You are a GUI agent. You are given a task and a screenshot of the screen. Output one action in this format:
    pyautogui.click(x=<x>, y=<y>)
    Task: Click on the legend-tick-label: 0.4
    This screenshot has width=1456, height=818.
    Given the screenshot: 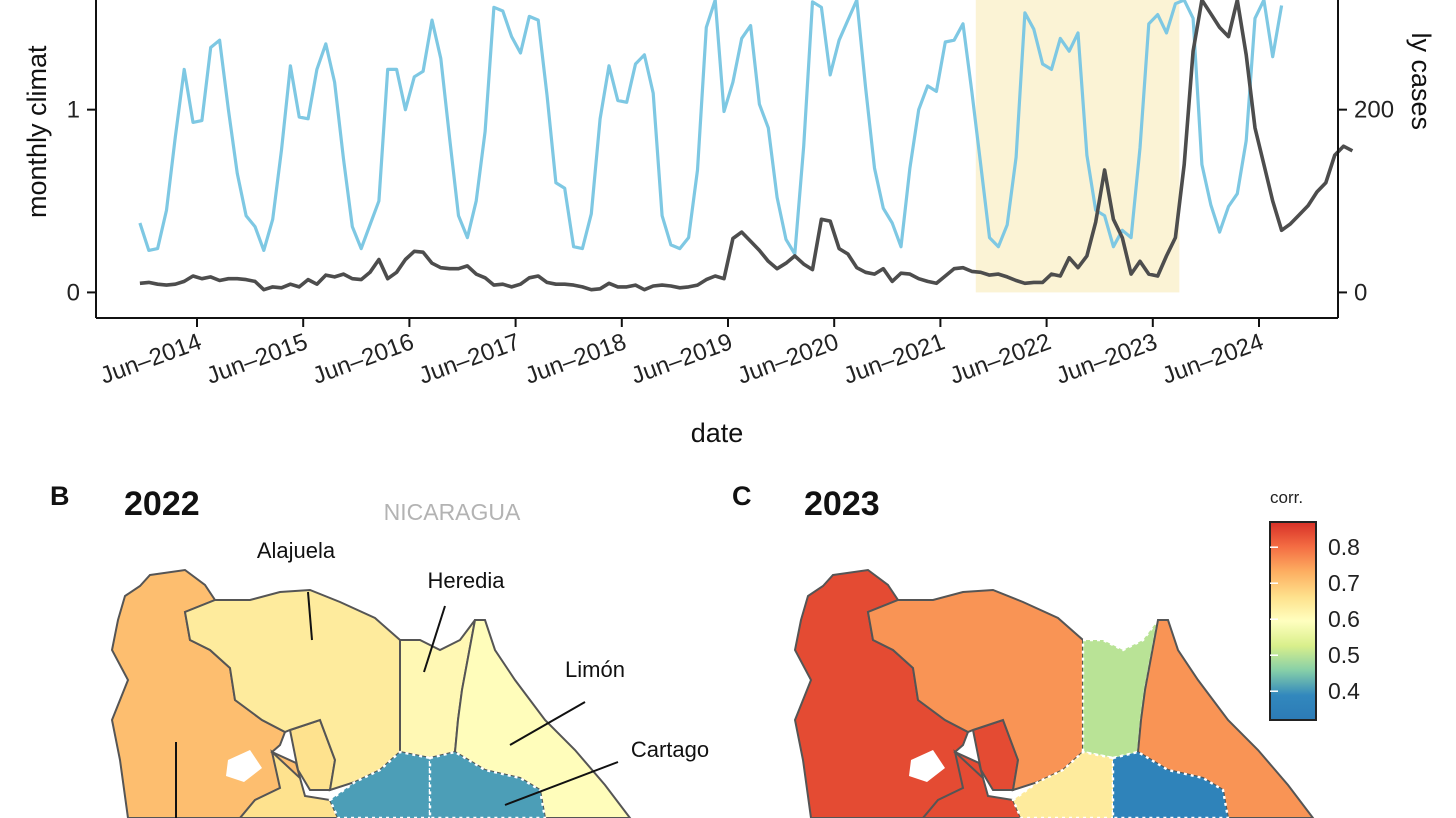 What is the action you would take?
    pyautogui.click(x=1344, y=691)
    